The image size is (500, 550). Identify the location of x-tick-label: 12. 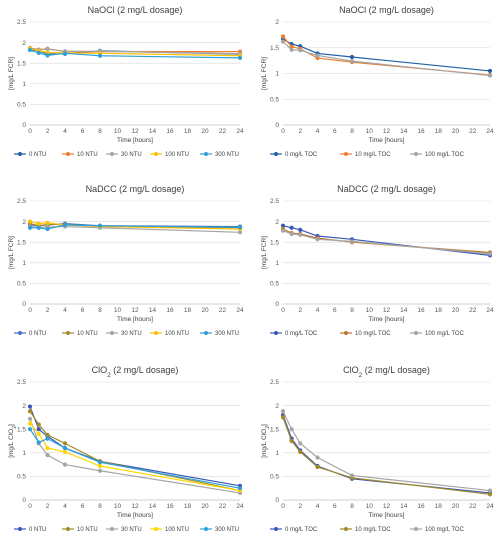
(135, 131).